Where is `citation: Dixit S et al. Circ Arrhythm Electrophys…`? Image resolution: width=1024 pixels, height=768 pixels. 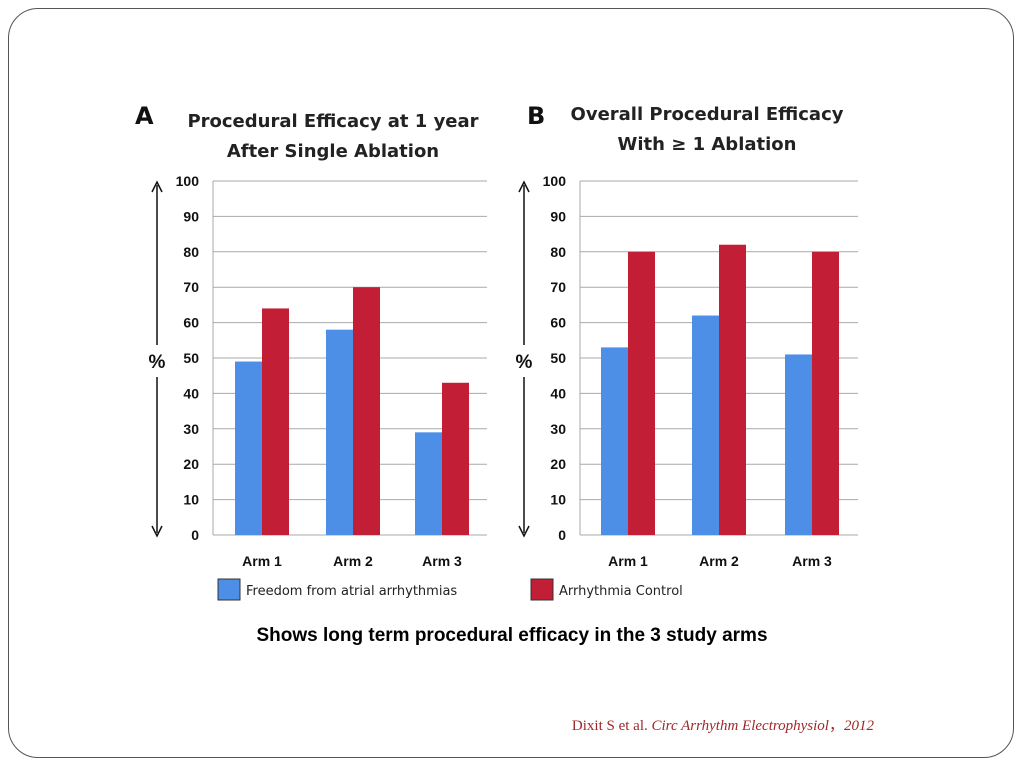 citation: Dixit S et al. Circ Arrhythm Electrophys… is located at coordinates (723, 724).